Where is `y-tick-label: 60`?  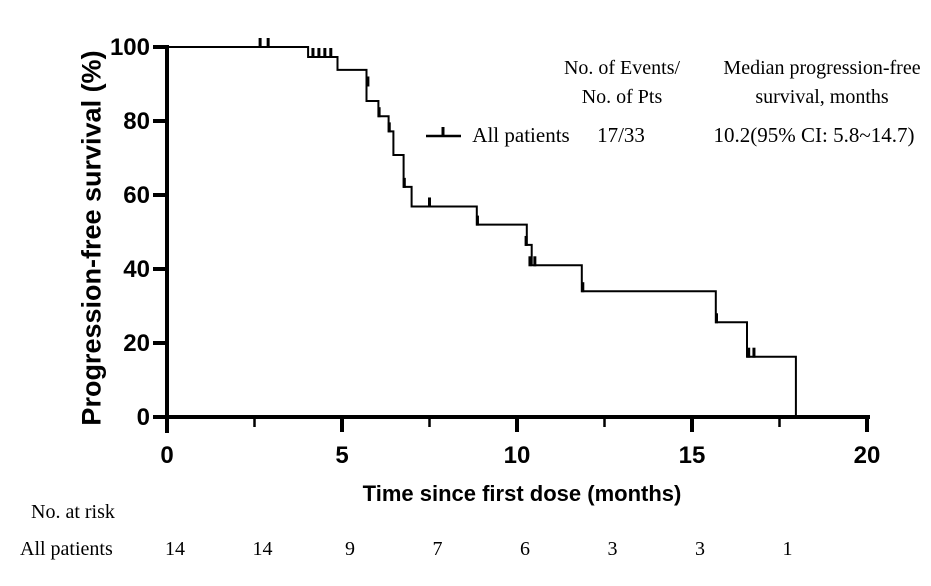
y-tick-label: 60 is located at coordinates (136, 195).